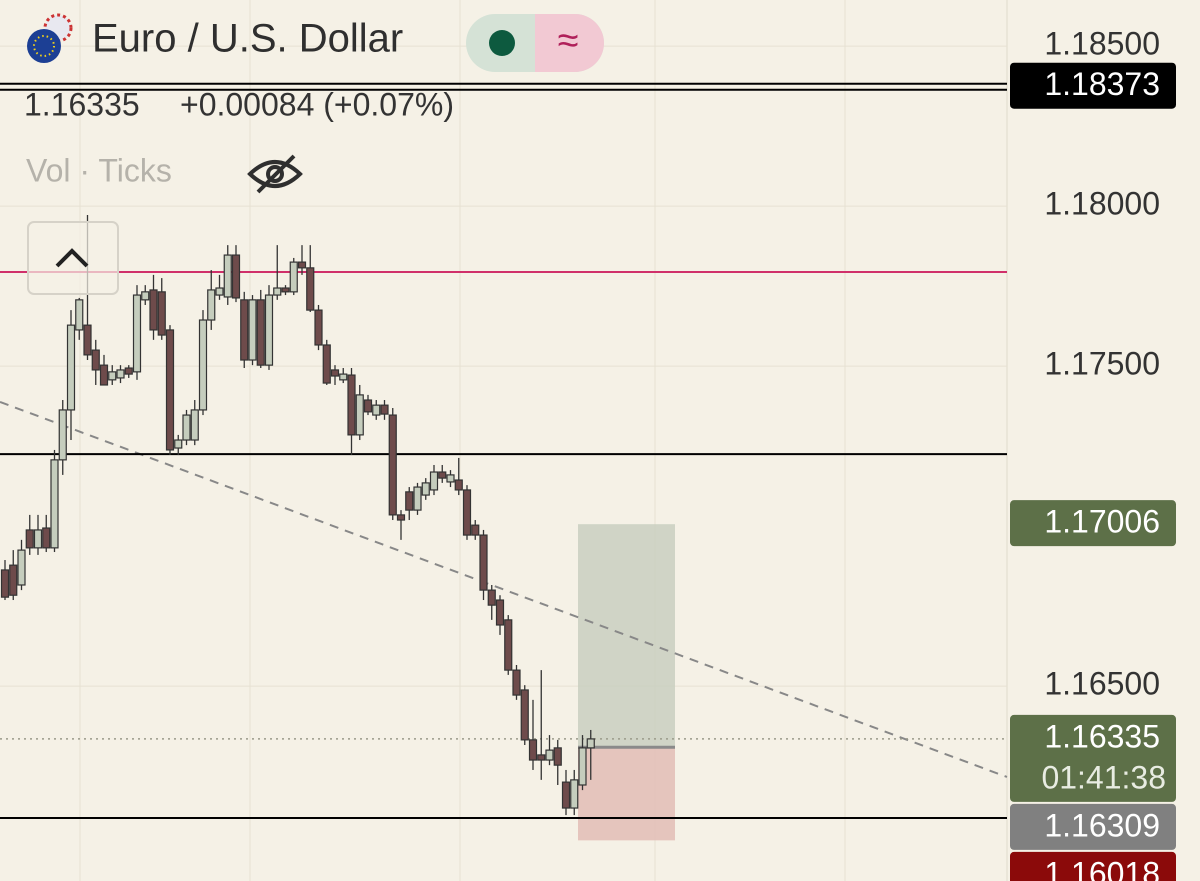 This screenshot has width=1200, height=881. What do you see at coordinates (247, 39) in the screenshot?
I see `symbol-title: Euro / U.S. Dollar` at bounding box center [247, 39].